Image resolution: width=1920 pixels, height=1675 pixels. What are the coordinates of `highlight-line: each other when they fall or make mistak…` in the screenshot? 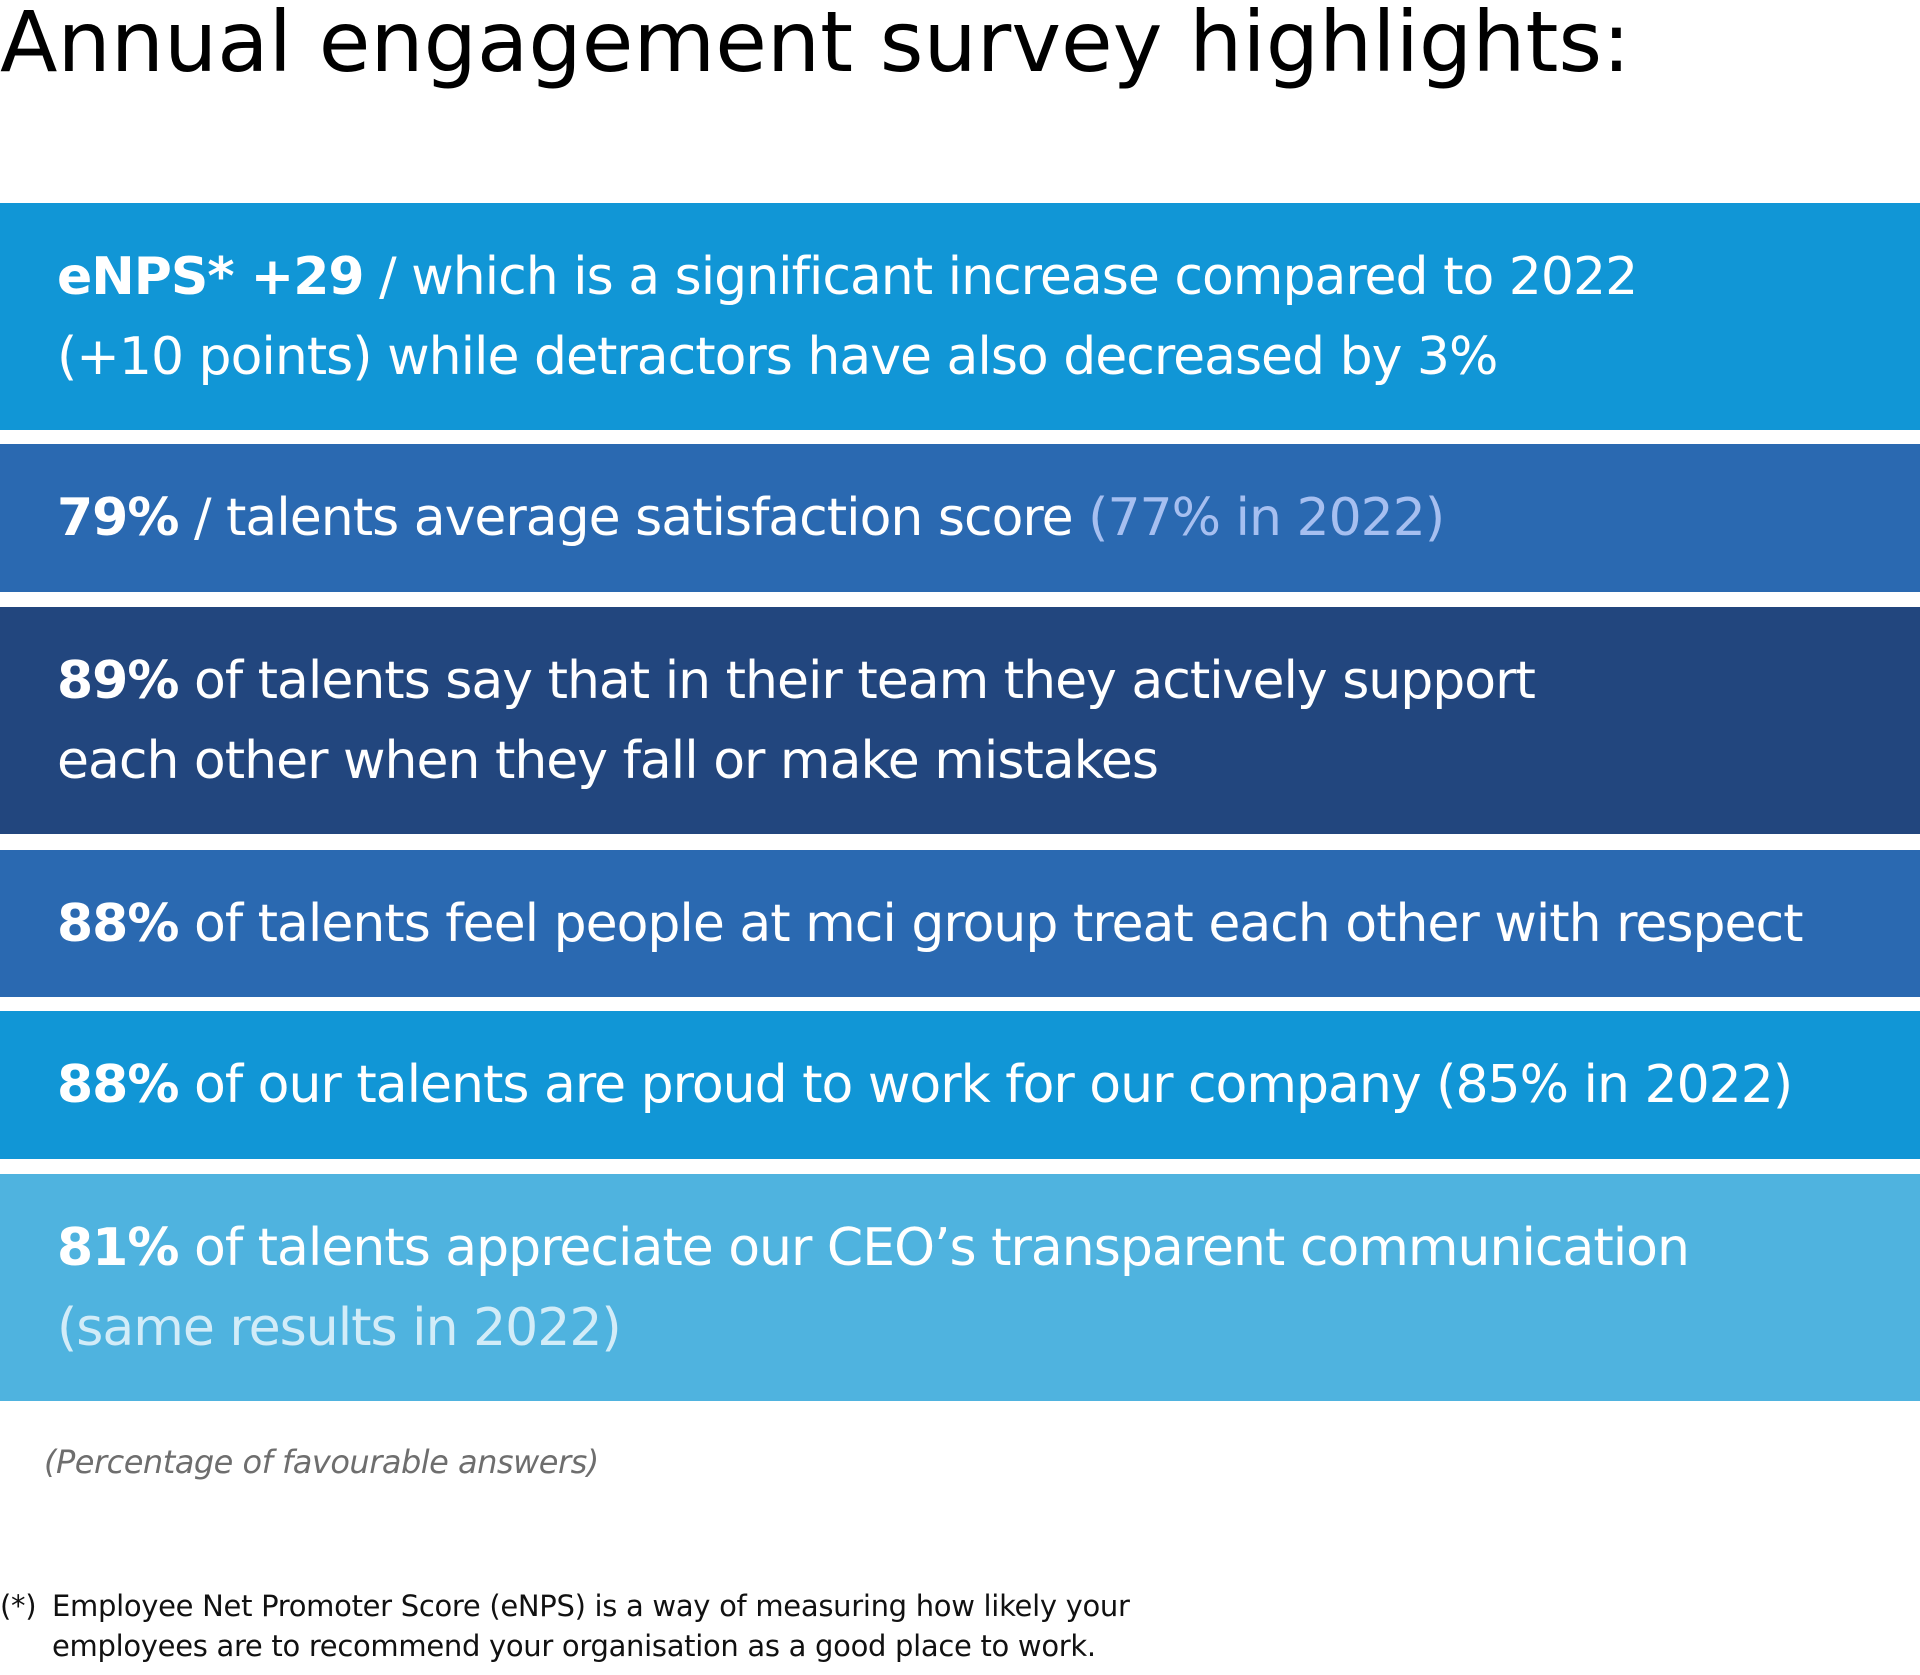 It's located at (978, 761).